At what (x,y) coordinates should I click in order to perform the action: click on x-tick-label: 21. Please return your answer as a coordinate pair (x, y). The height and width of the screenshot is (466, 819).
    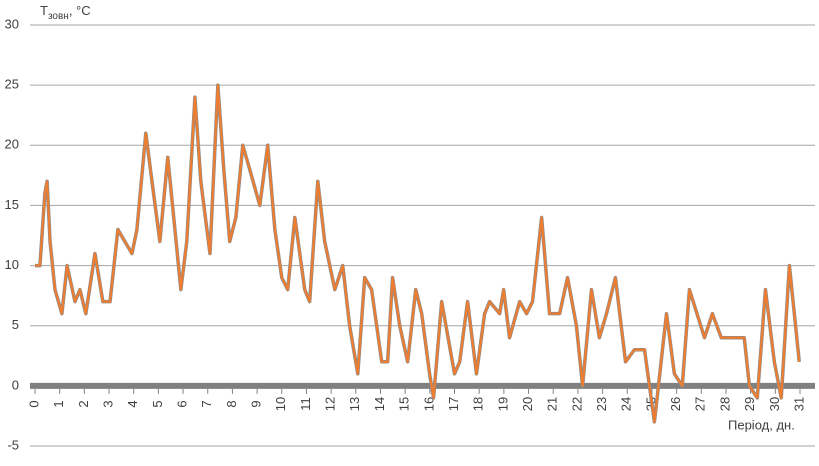
    Looking at the image, I should click on (552, 404).